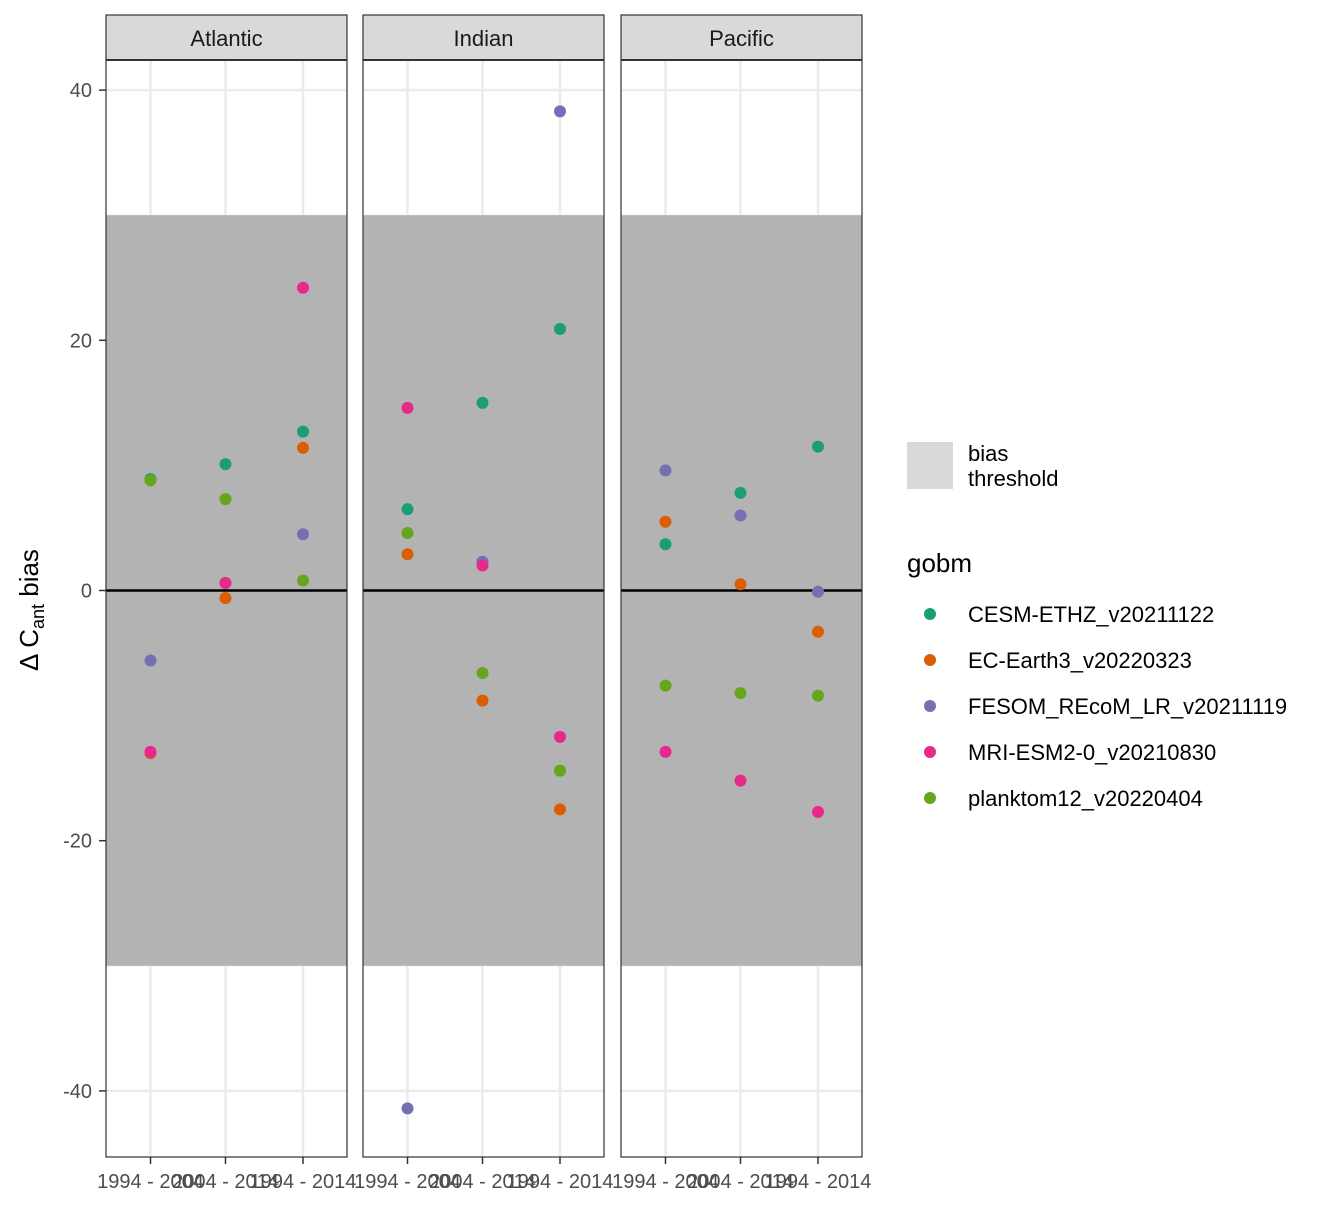 This screenshot has height=1209, width=1344. What do you see at coordinates (81, 91) in the screenshot?
I see `y-tick-label: 40` at bounding box center [81, 91].